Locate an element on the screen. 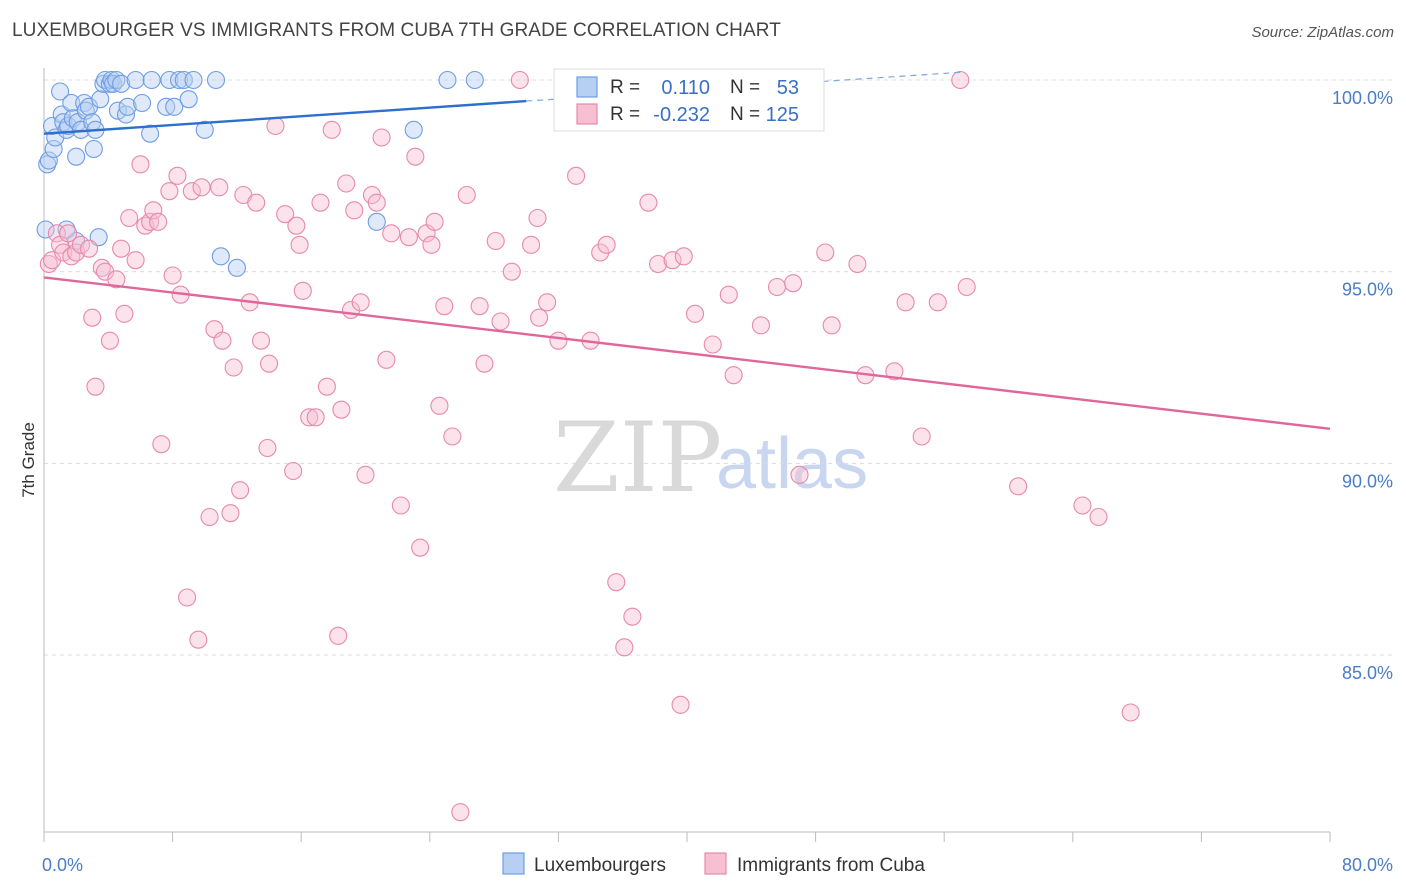 Image resolution: width=1406 pixels, height=892 pixels. y-tick-label: 95.0% is located at coordinates (1367, 290).